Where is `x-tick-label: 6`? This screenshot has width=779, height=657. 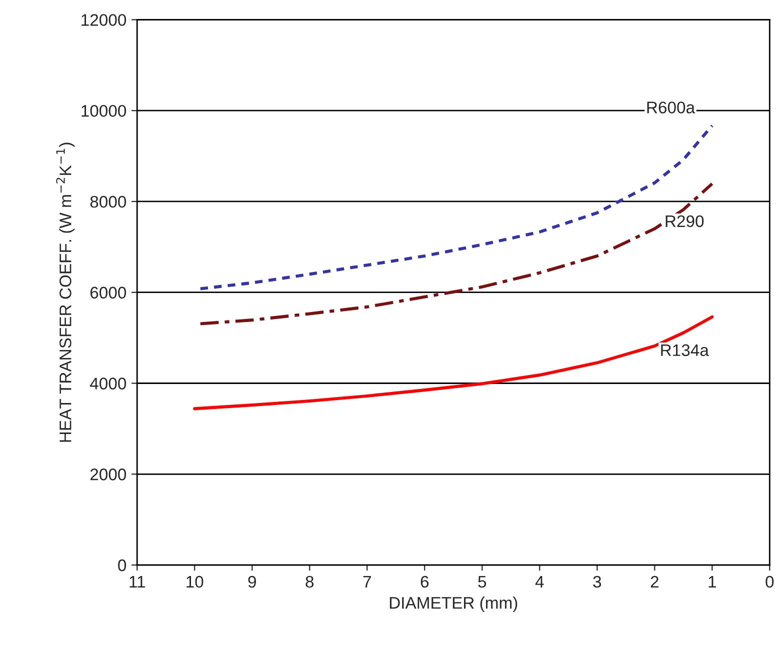
x-tick-label: 6 is located at coordinates (424, 582).